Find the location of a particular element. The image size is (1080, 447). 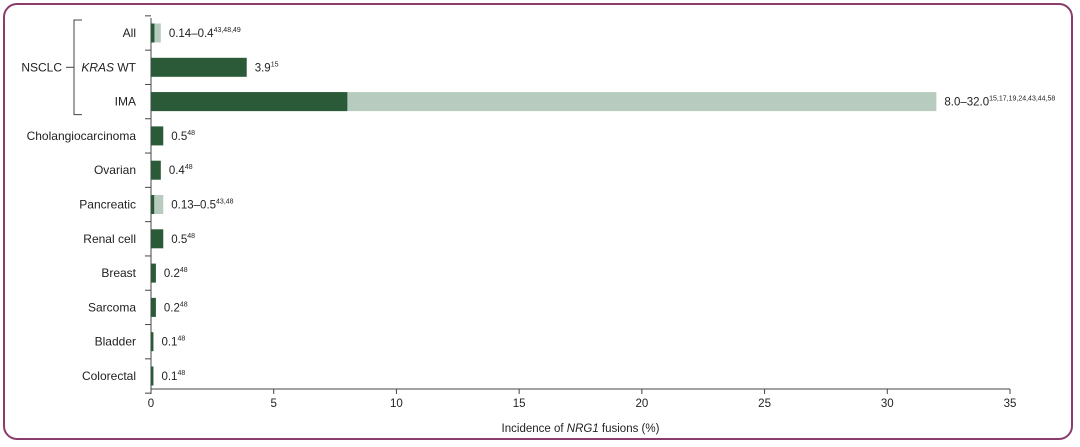

category-label-part: IMA is located at coordinates (125, 102).